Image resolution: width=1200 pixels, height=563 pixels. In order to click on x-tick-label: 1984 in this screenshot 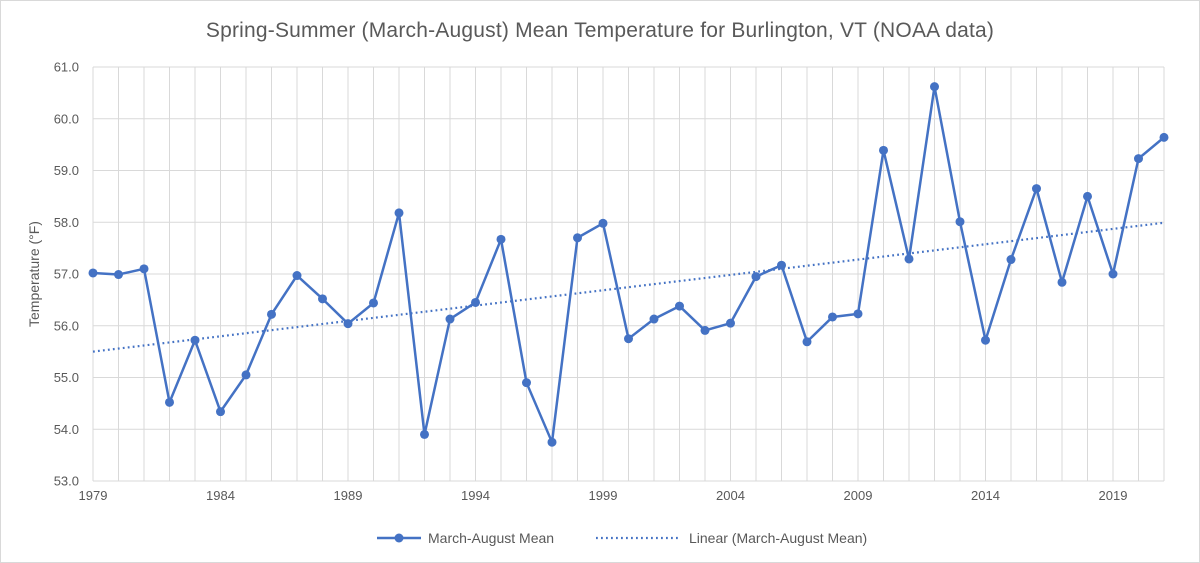, I will do `click(220, 495)`.